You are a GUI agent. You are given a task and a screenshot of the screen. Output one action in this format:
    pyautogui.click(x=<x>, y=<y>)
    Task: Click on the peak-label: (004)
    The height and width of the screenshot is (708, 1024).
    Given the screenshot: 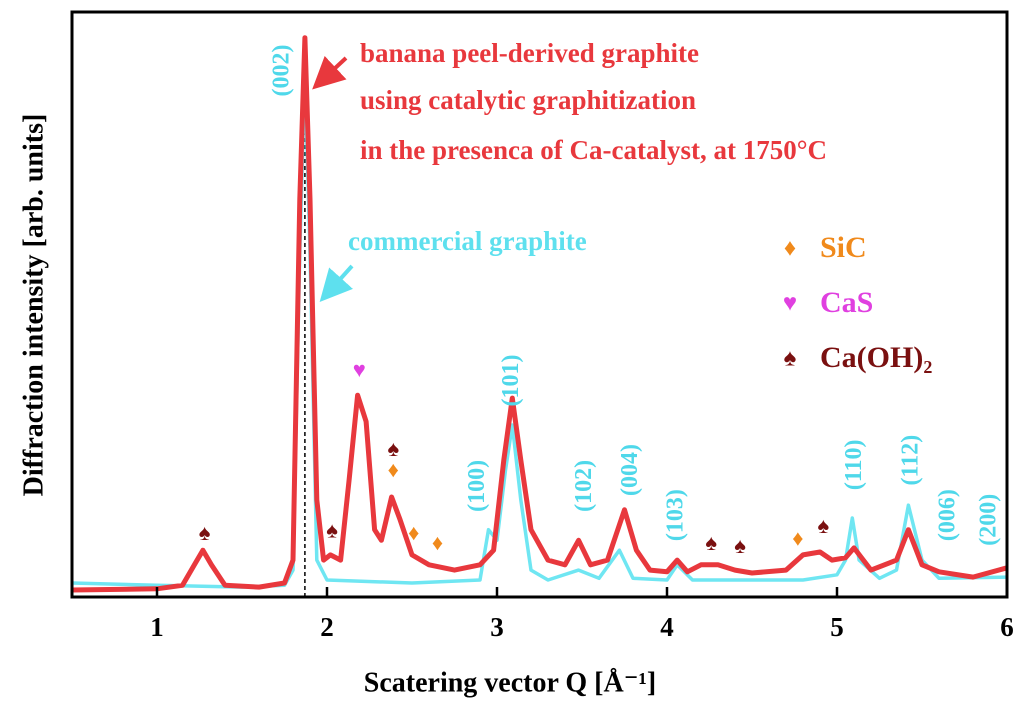 What is the action you would take?
    pyautogui.click(x=630, y=470)
    